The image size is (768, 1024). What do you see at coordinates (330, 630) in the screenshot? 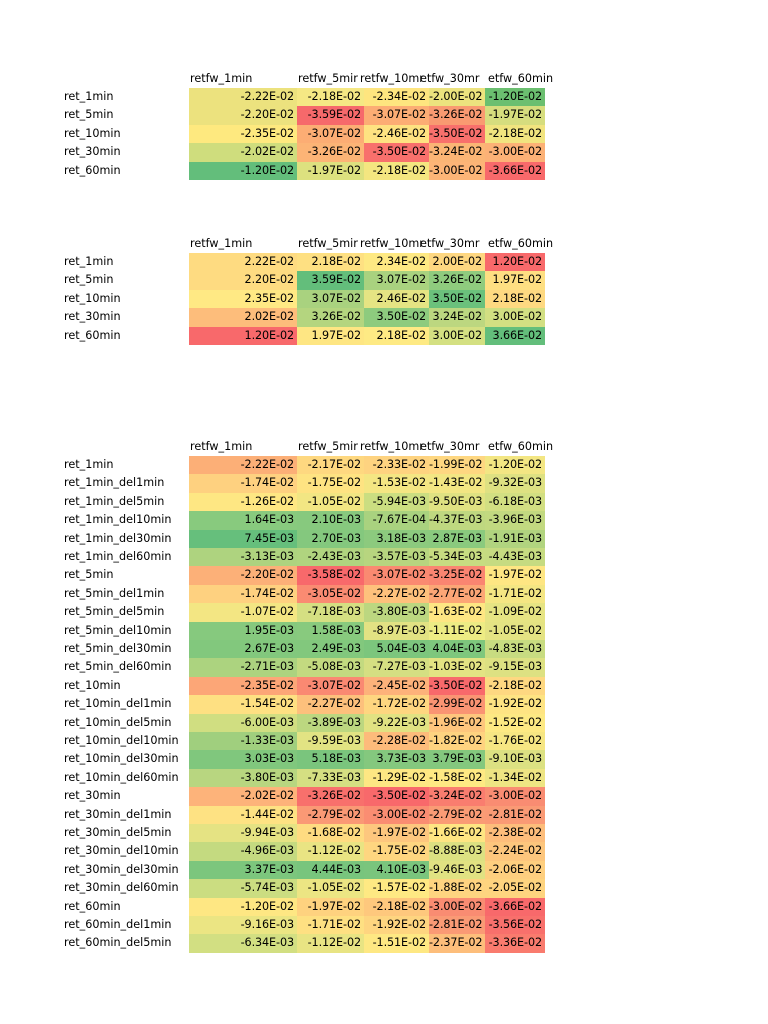
I see `value-cell: 1.58E-03` at bounding box center [330, 630].